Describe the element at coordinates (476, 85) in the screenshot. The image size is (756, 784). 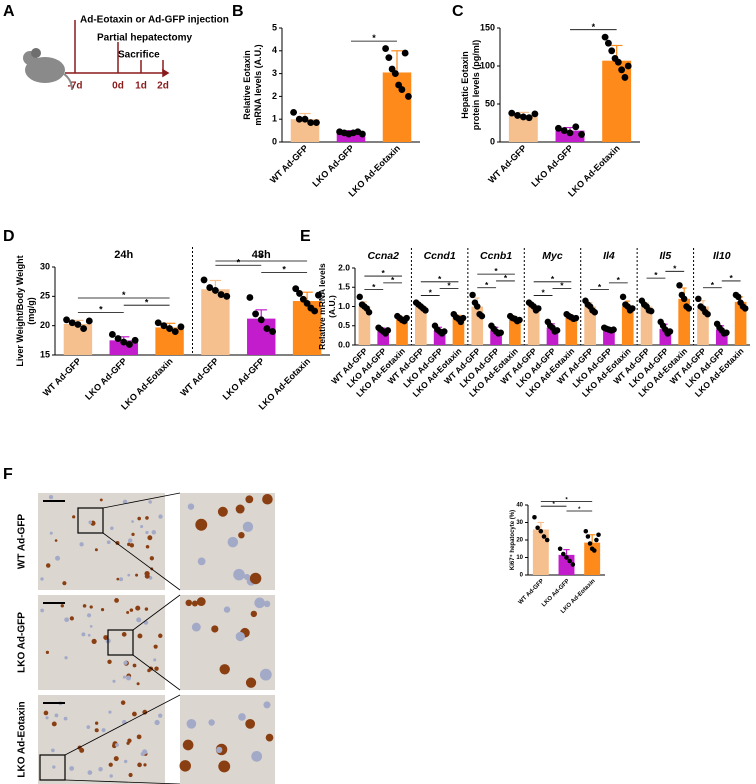
I see `y-axis-label: protein levels (pg/ml)` at that location.